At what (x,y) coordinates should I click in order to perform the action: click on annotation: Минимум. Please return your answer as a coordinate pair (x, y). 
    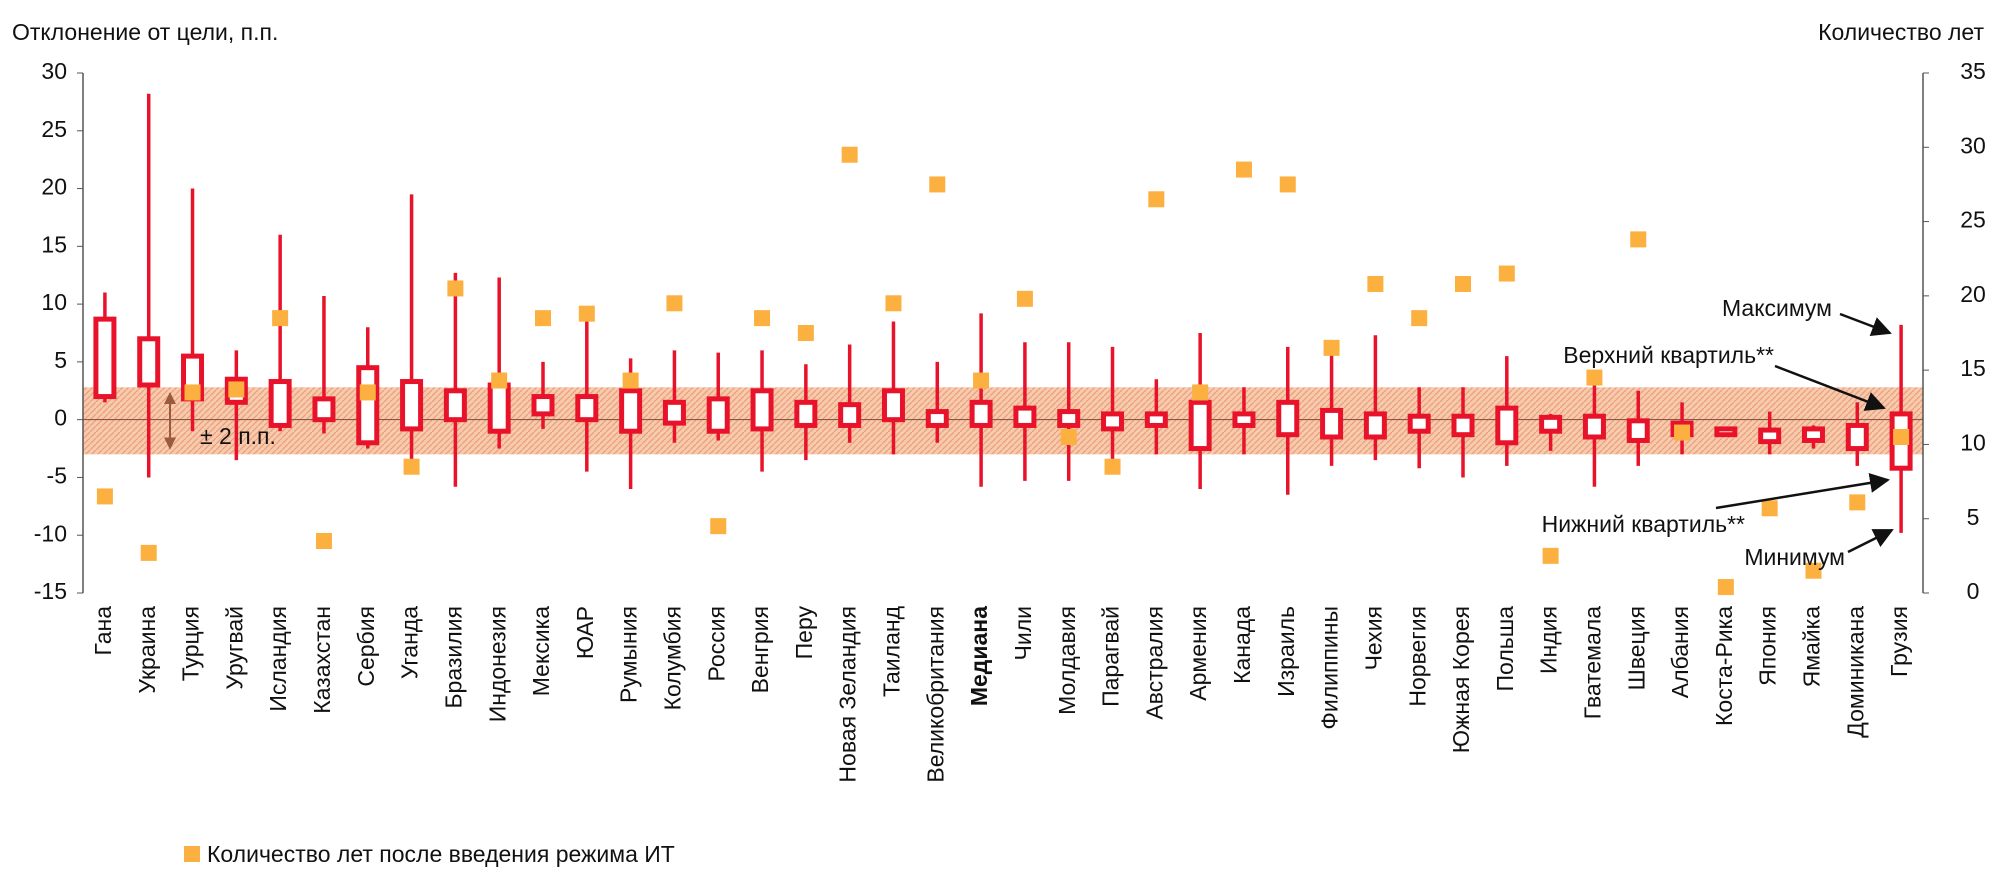
    Looking at the image, I should click on (1794, 557).